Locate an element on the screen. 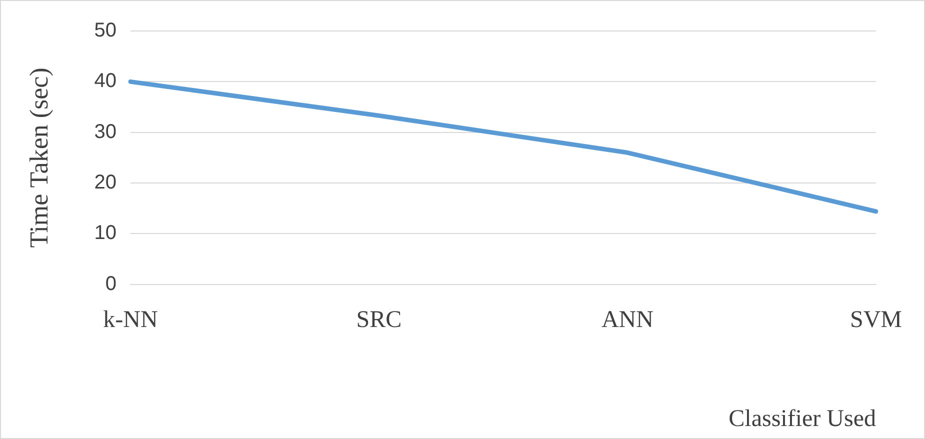 This screenshot has width=925, height=439. x-tick-label: SRC is located at coordinates (379, 320).